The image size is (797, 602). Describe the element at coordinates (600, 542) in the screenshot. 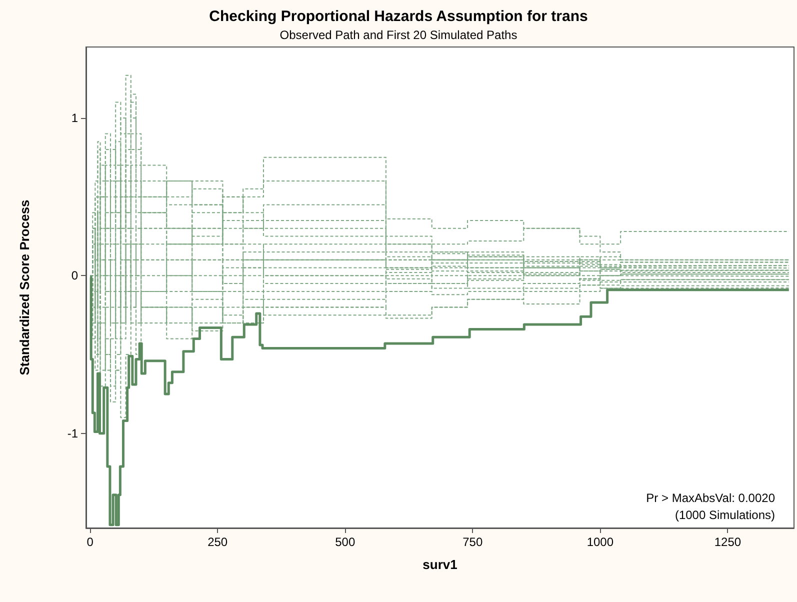

I see `x-tick-label: 1000` at that location.